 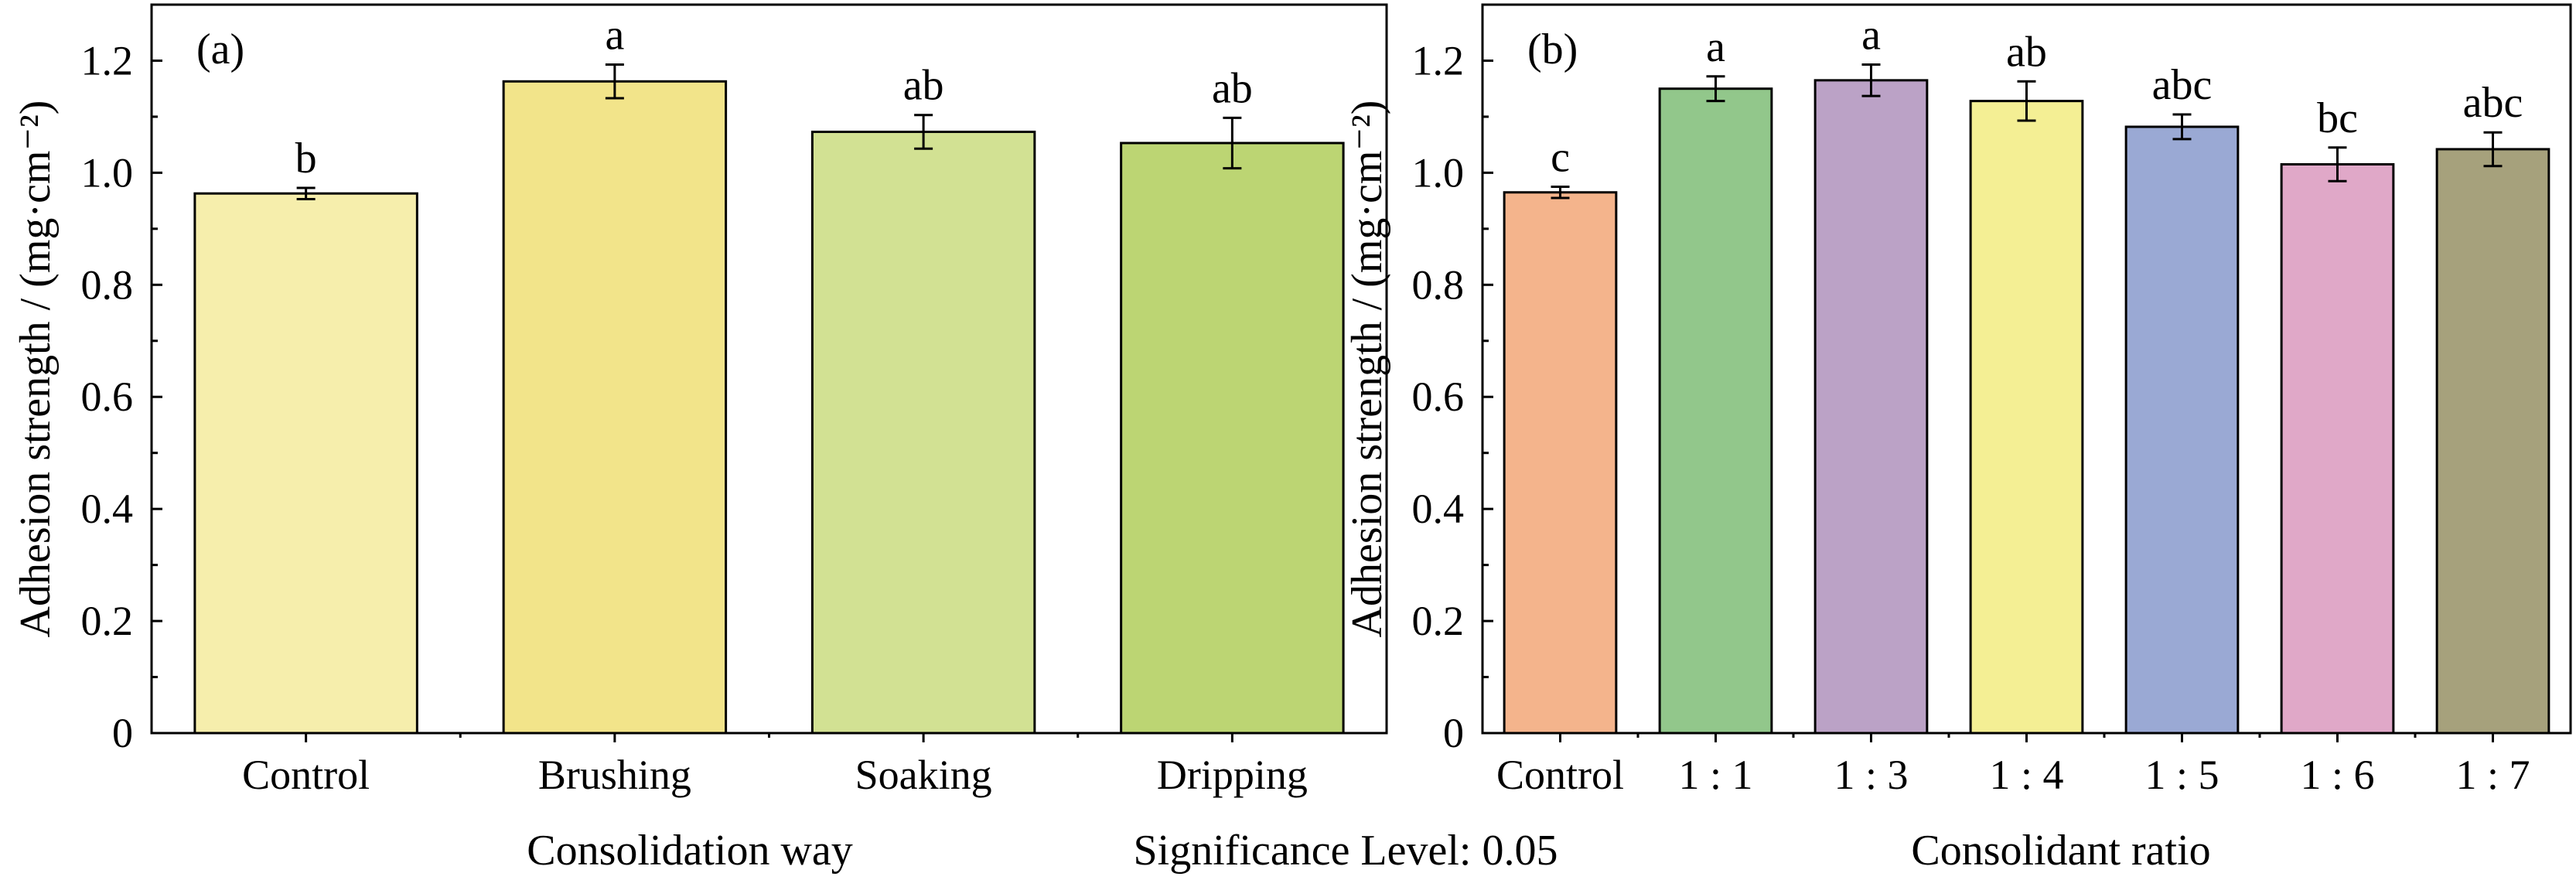 I want to click on x-tick-label: 1, so click(x=1715, y=775).